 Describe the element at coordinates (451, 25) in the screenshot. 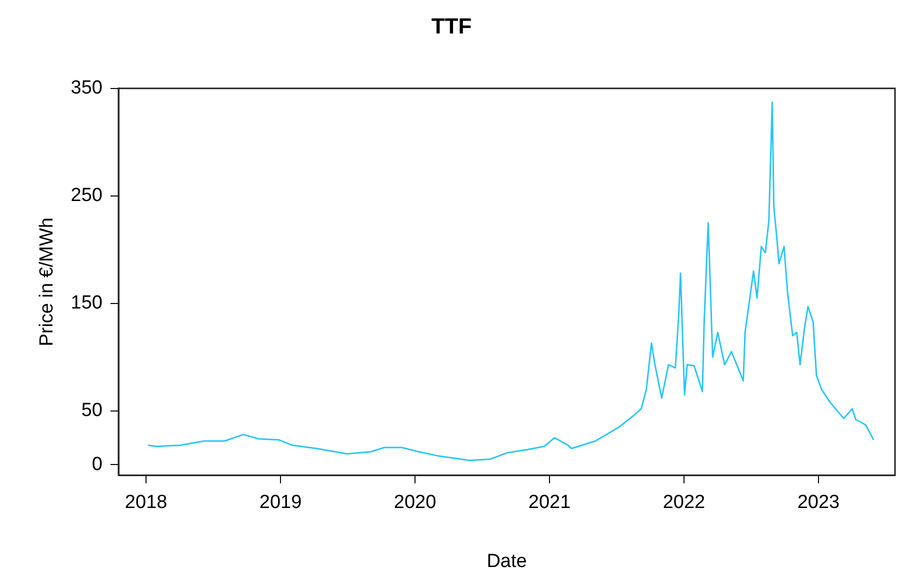

I see `chart-title: TTF` at that location.